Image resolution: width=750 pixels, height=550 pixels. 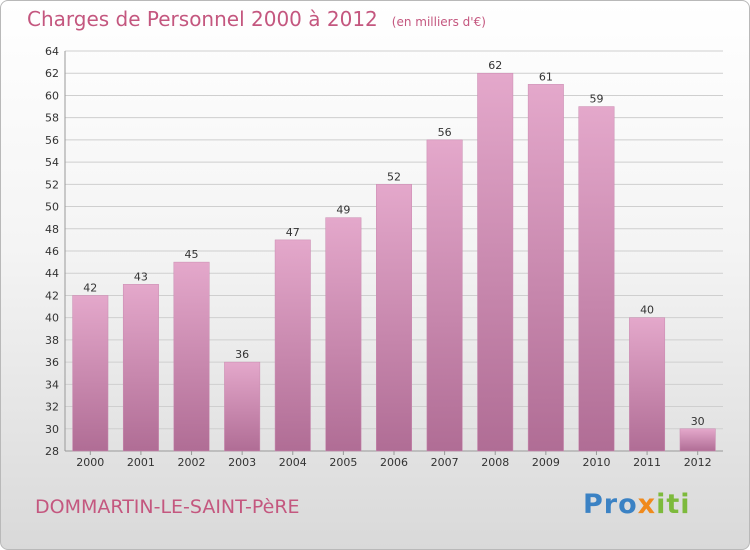 I want to click on bar-2000, so click(x=90, y=373).